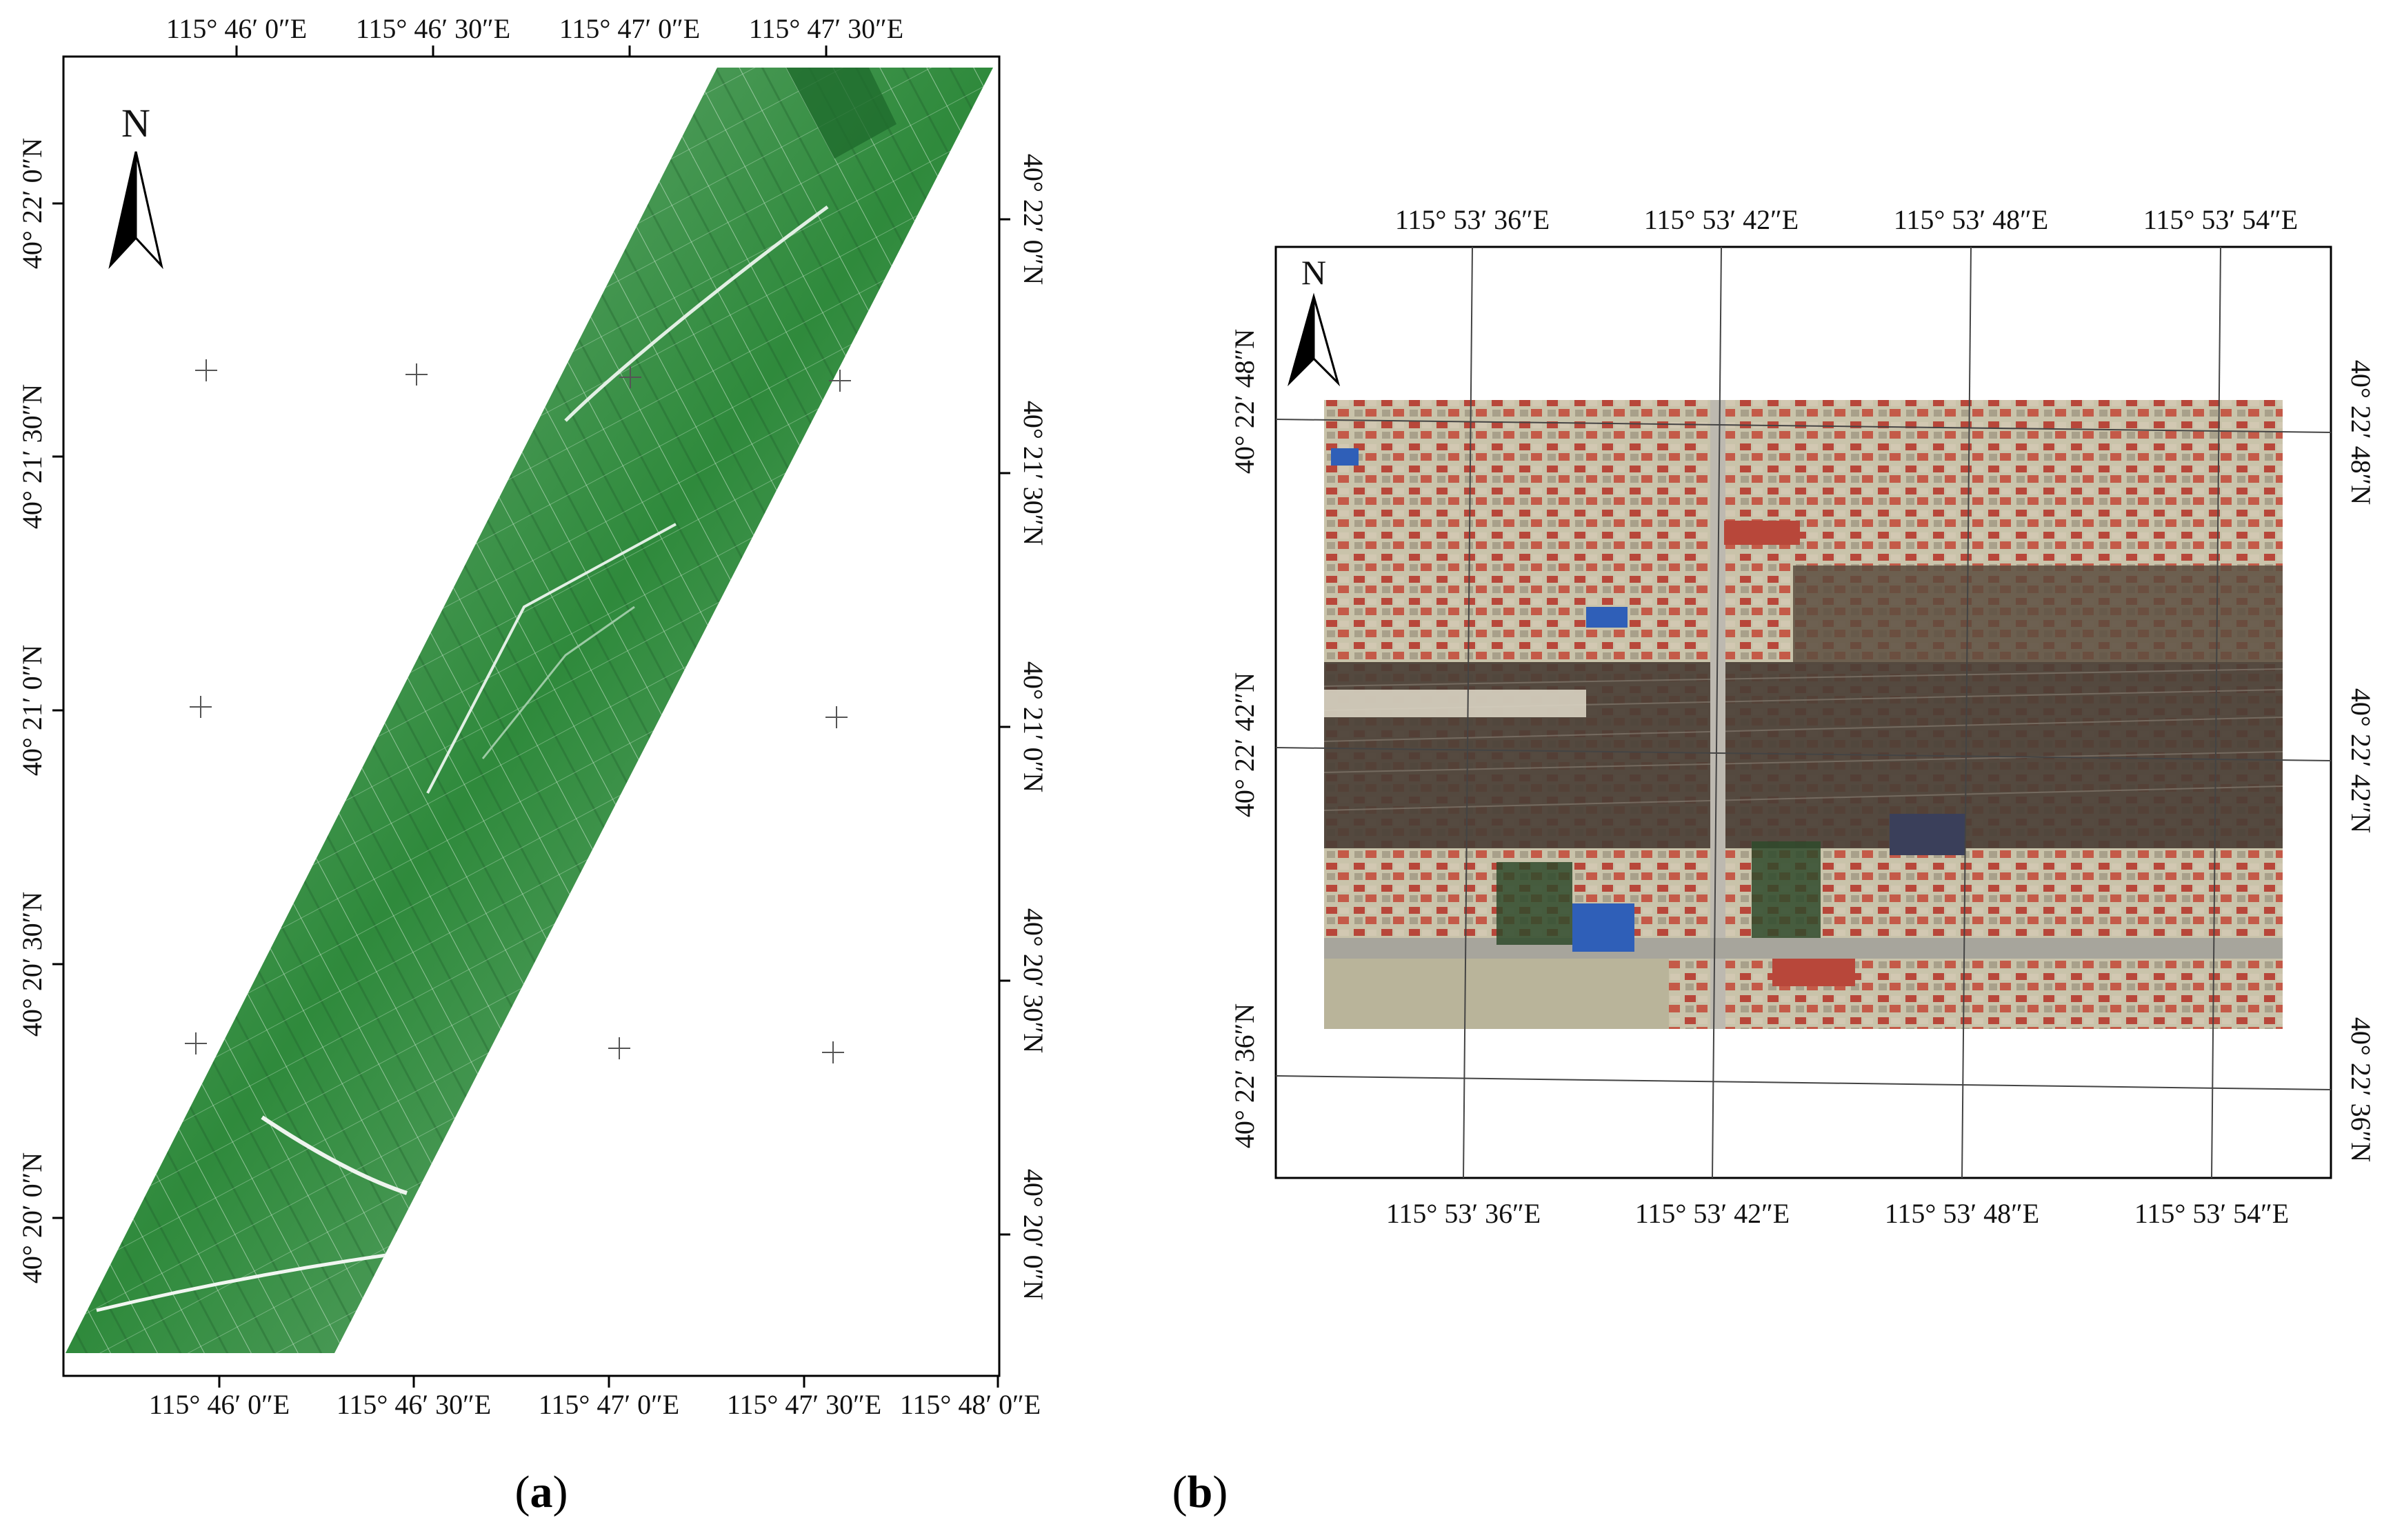 The height and width of the screenshot is (1540, 2393). I want to click on north-label-b: N, so click(1313, 272).